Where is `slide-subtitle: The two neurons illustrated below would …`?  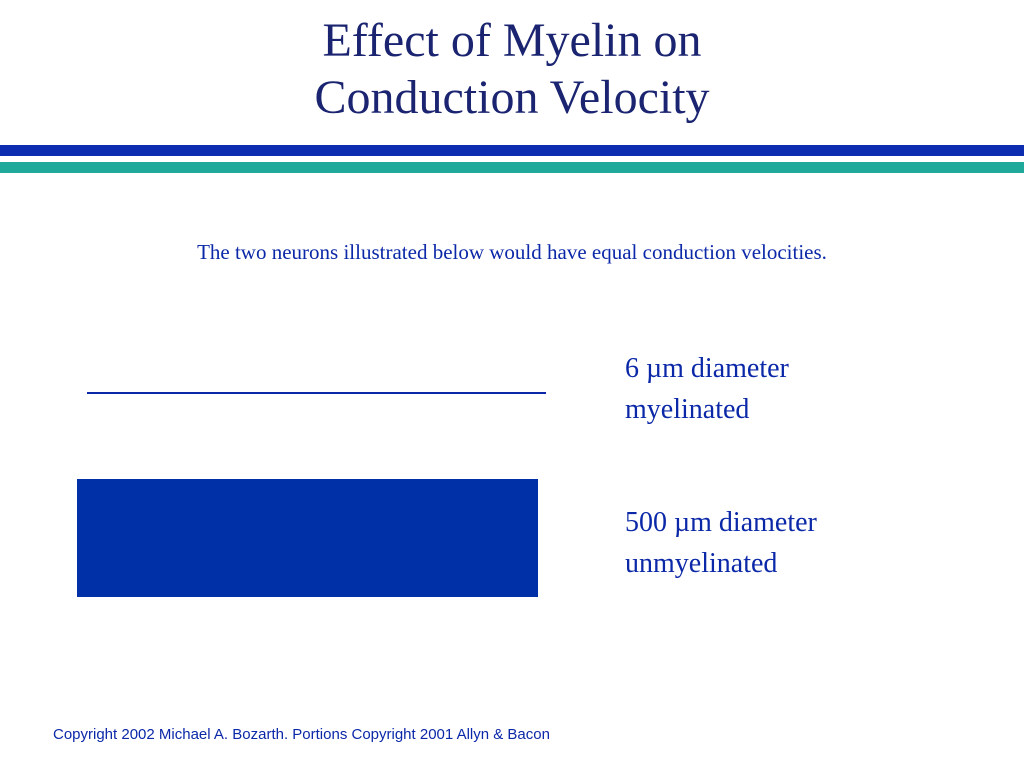
slide-subtitle: The two neurons illustrated below would … is located at coordinates (512, 252).